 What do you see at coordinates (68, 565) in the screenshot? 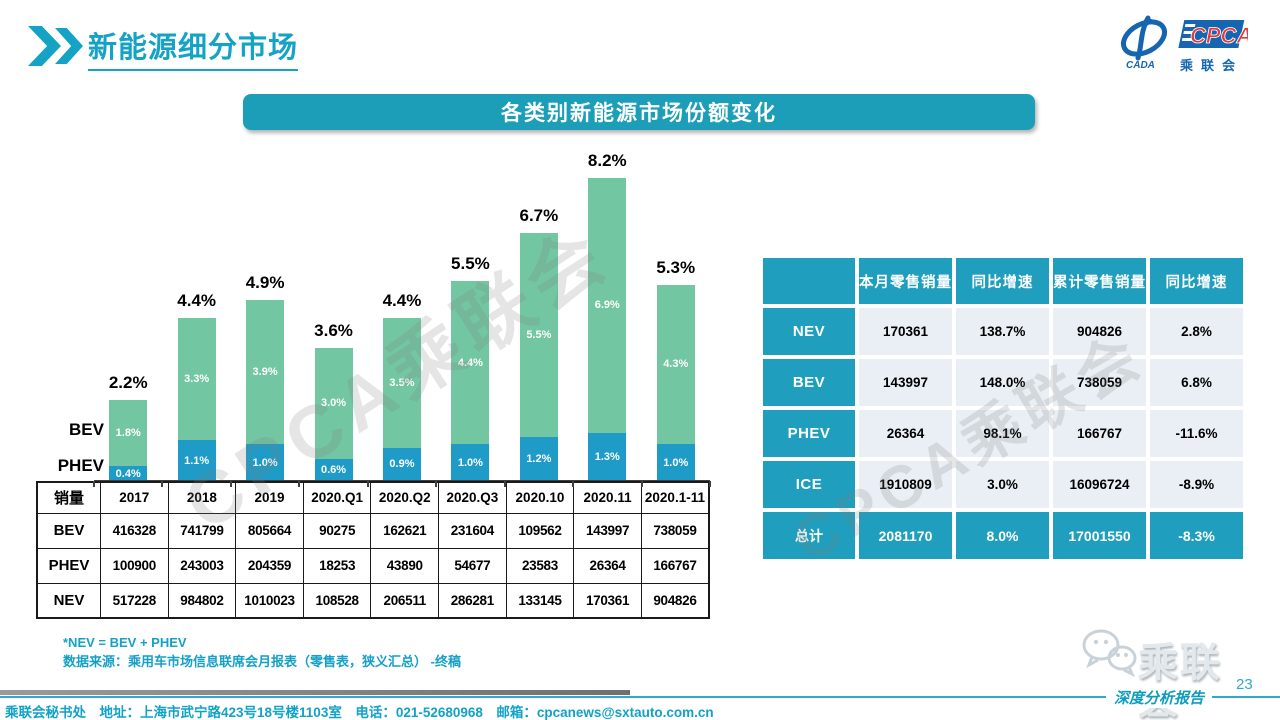
I see `sales-table-row-label: PHEV` at bounding box center [68, 565].